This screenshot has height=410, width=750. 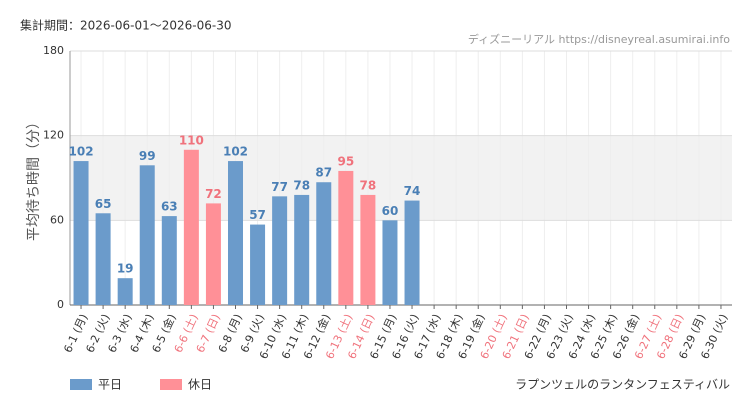 What do you see at coordinates (213, 194) in the screenshot?
I see `data-label: 72` at bounding box center [213, 194].